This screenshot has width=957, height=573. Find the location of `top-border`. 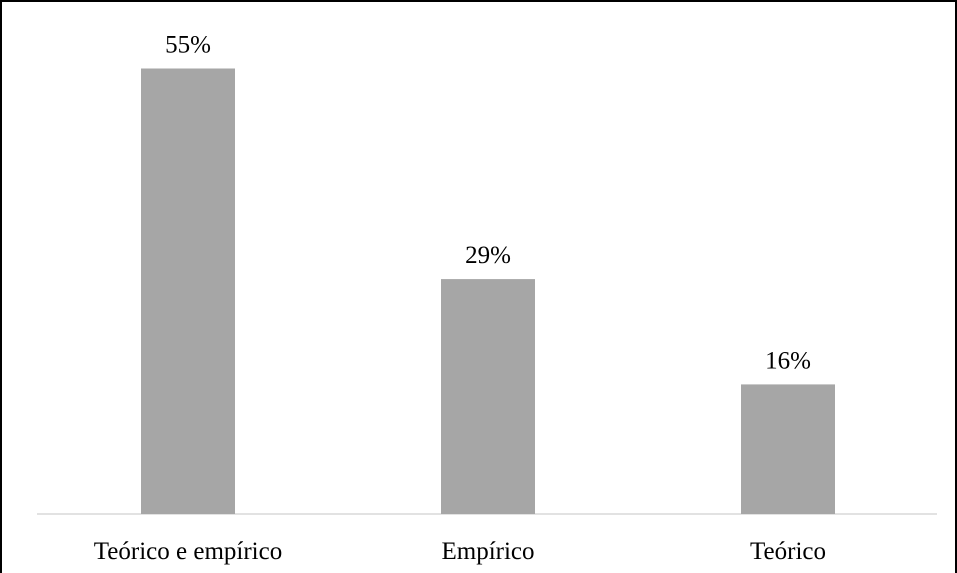

top-border is located at coordinates (478, 1).